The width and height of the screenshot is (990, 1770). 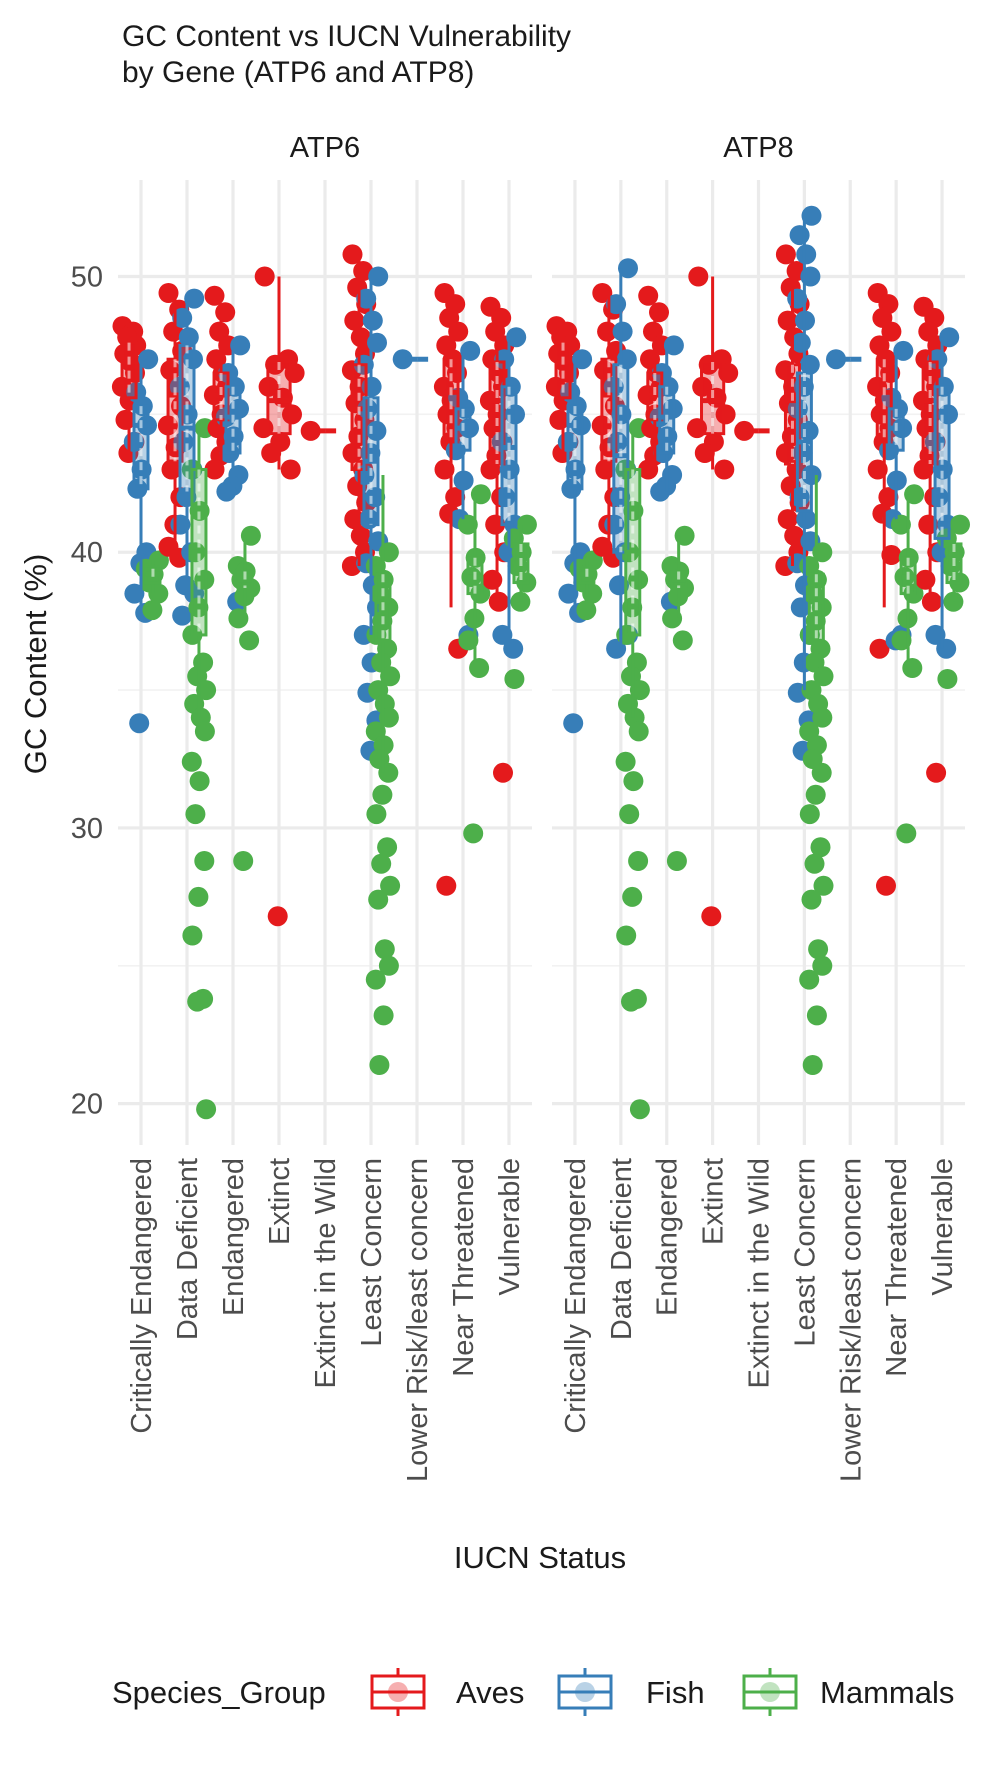 I want to click on x-tick-label: Extinct, so click(x=714, y=1201).